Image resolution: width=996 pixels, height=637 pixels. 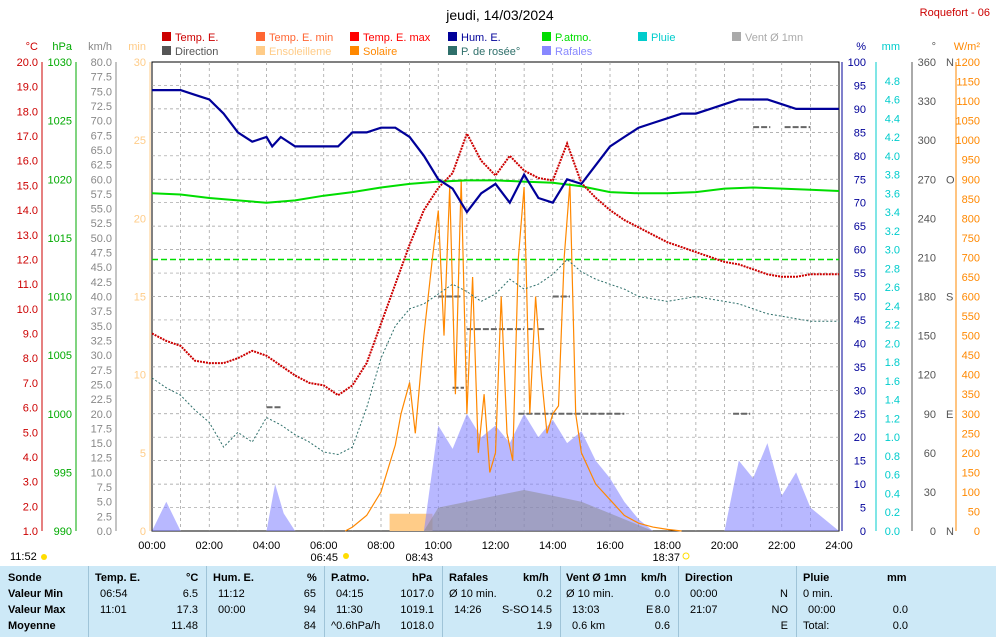 I want to click on series-line-p-atmo-, so click(x=495, y=191).